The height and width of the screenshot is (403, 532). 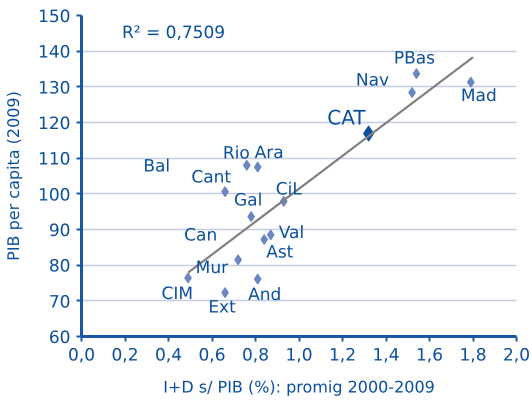 I want to click on x-tick-label: 2,0, so click(x=516, y=356).